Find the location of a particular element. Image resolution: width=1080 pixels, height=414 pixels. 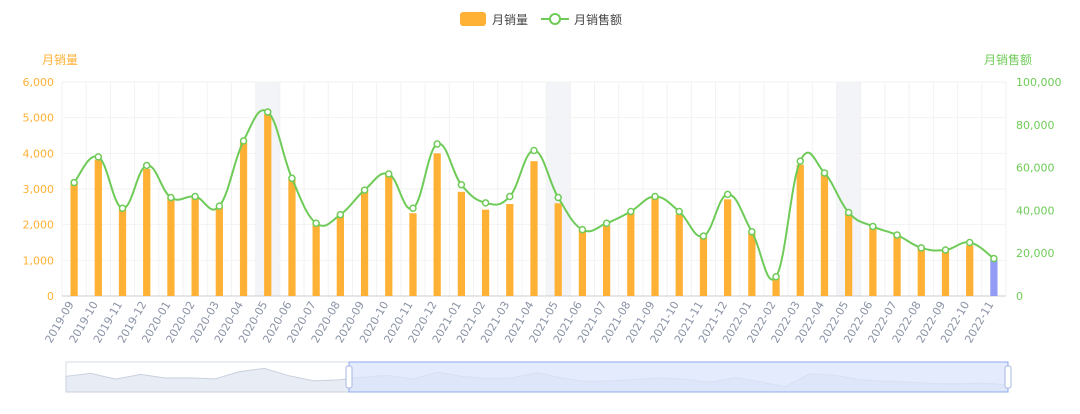

right-tick-label: 40,000 is located at coordinates (1035, 210).